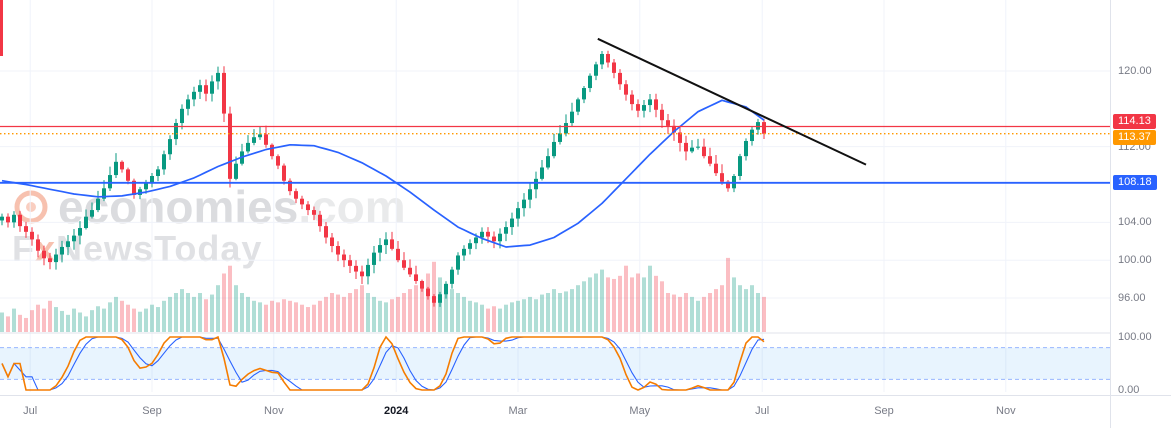  What do you see at coordinates (555, 363) in the screenshot?
I see `oscillator-panel` at bounding box center [555, 363].